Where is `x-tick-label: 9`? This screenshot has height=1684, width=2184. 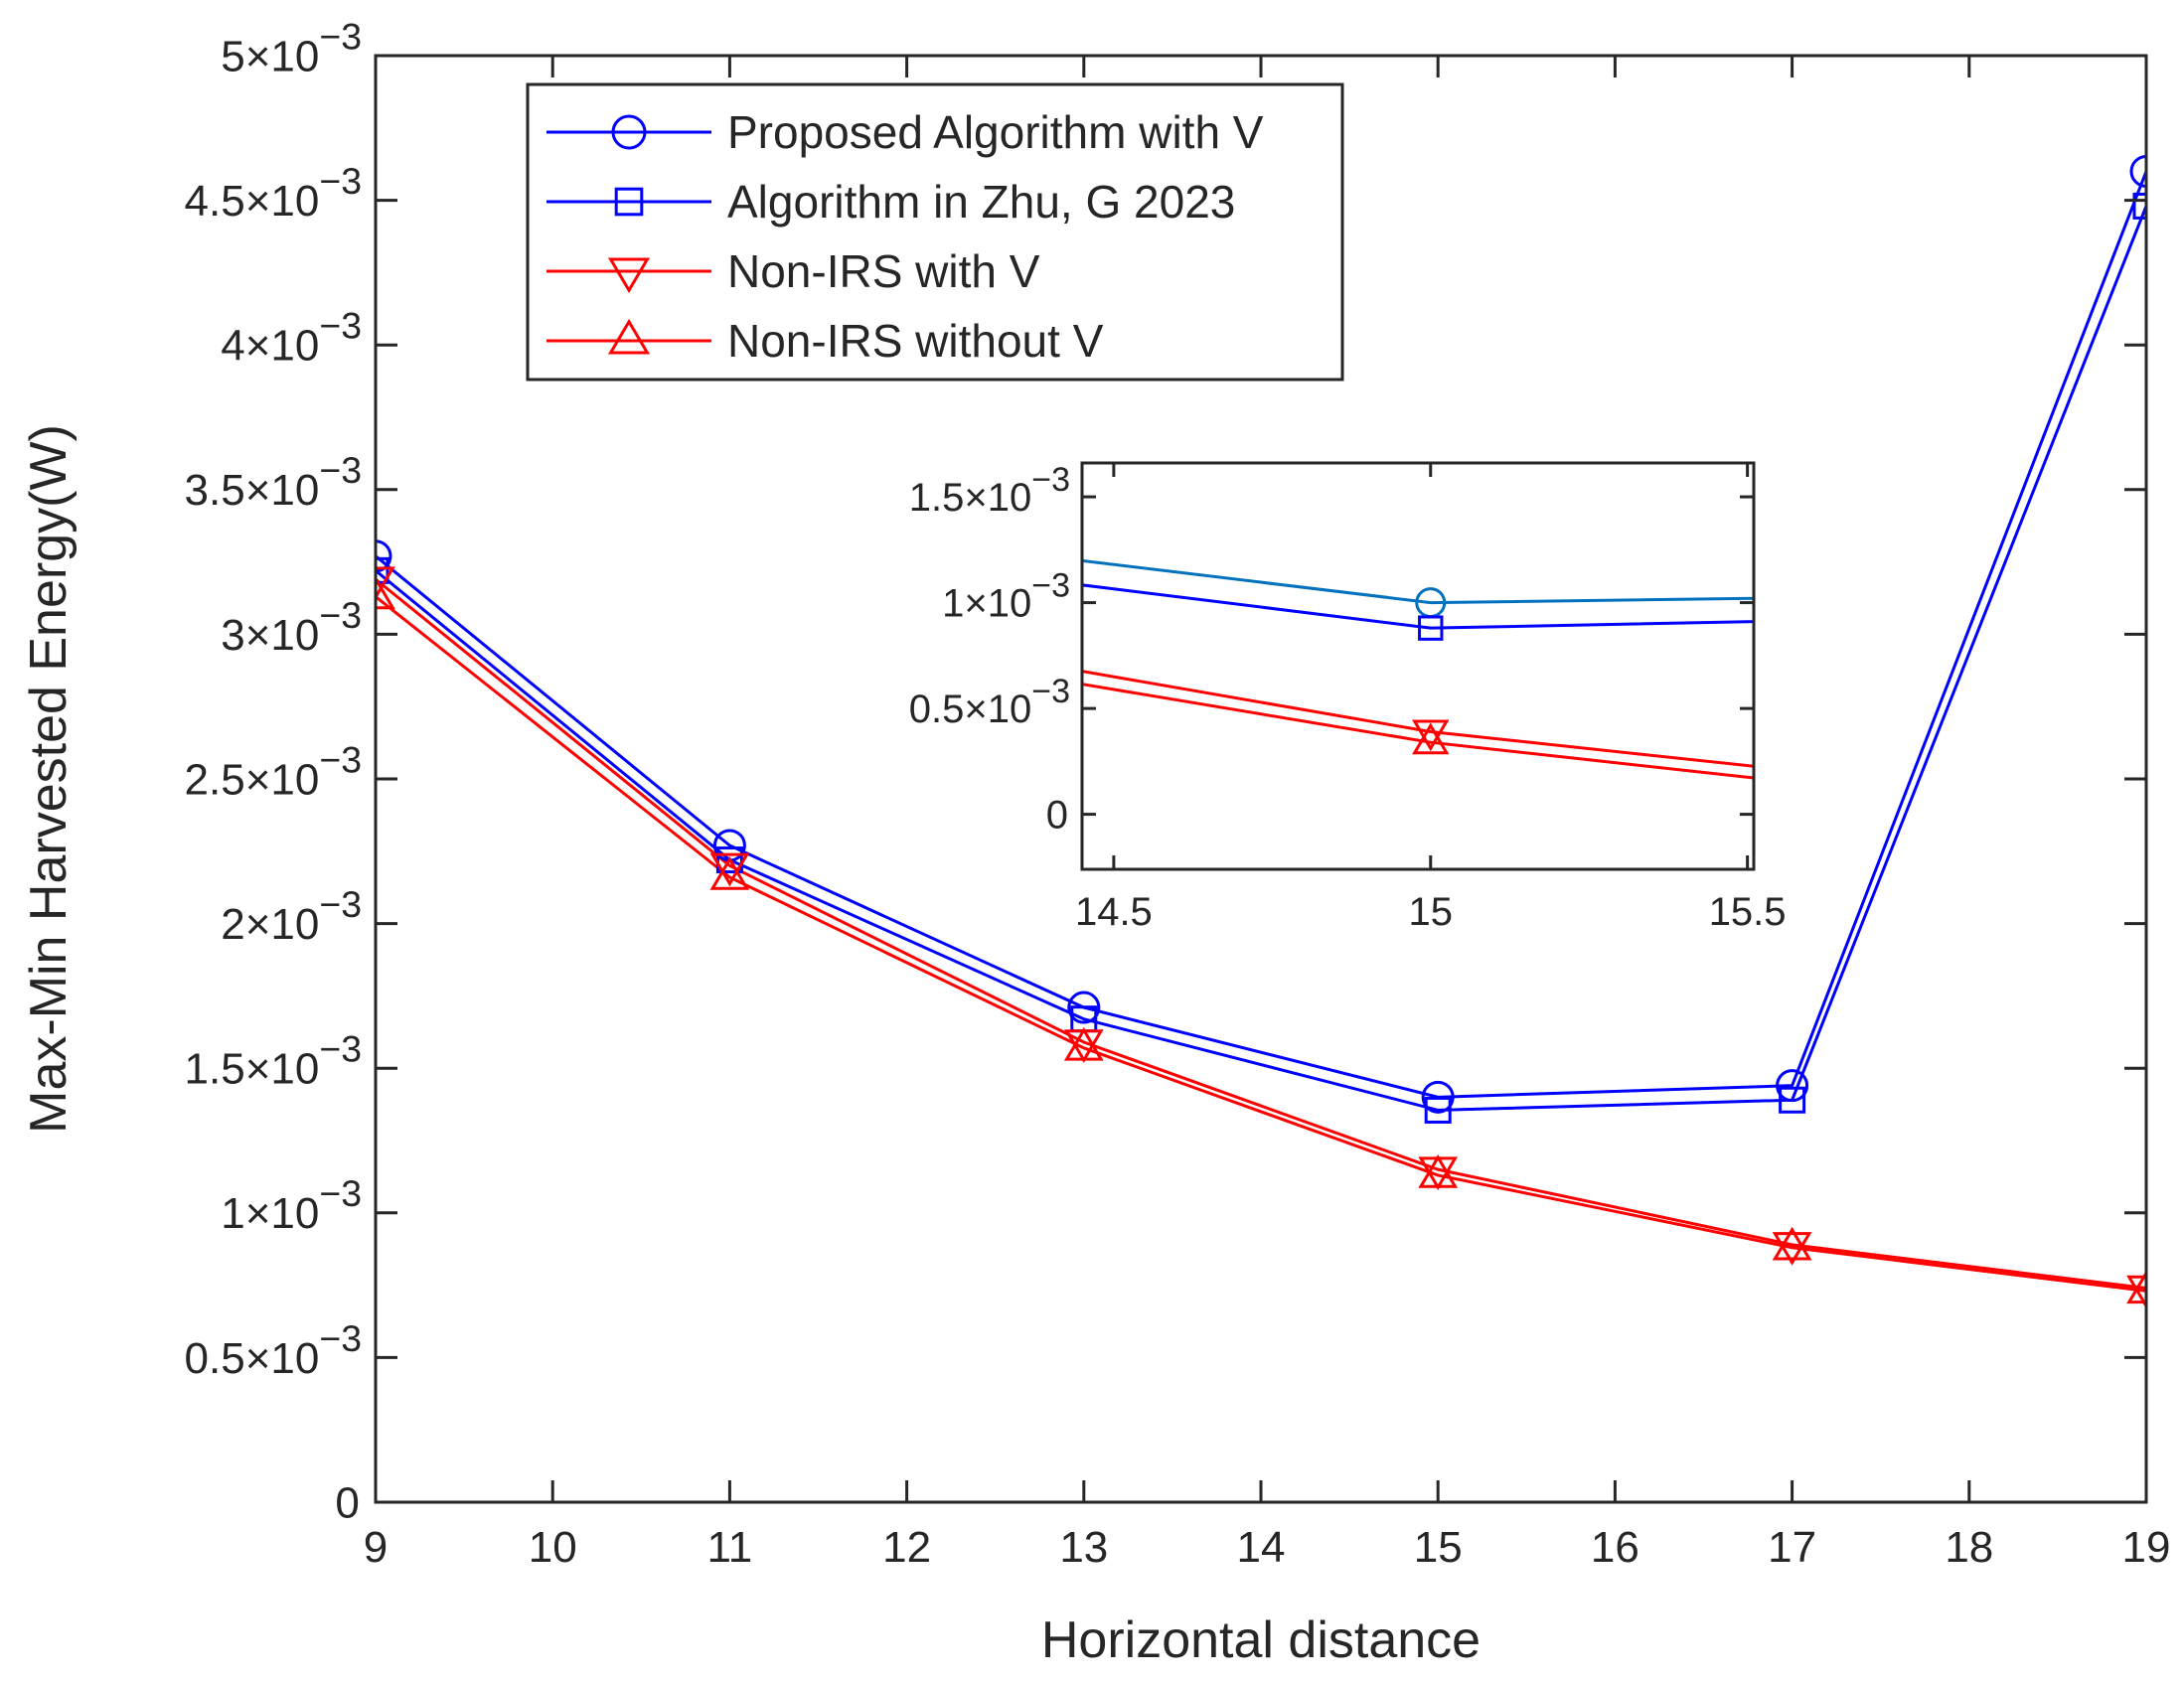 x-tick-label: 9 is located at coordinates (376, 1547).